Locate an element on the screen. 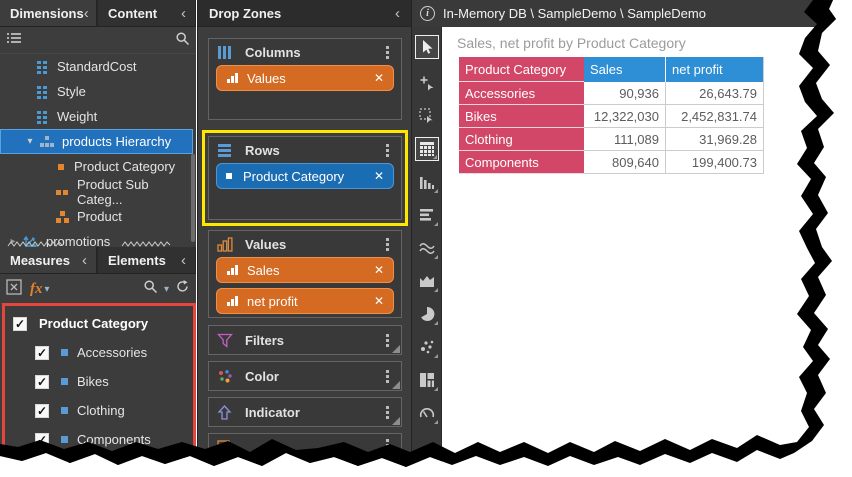 The image size is (852, 477). columns-icon is located at coordinates (227, 52).